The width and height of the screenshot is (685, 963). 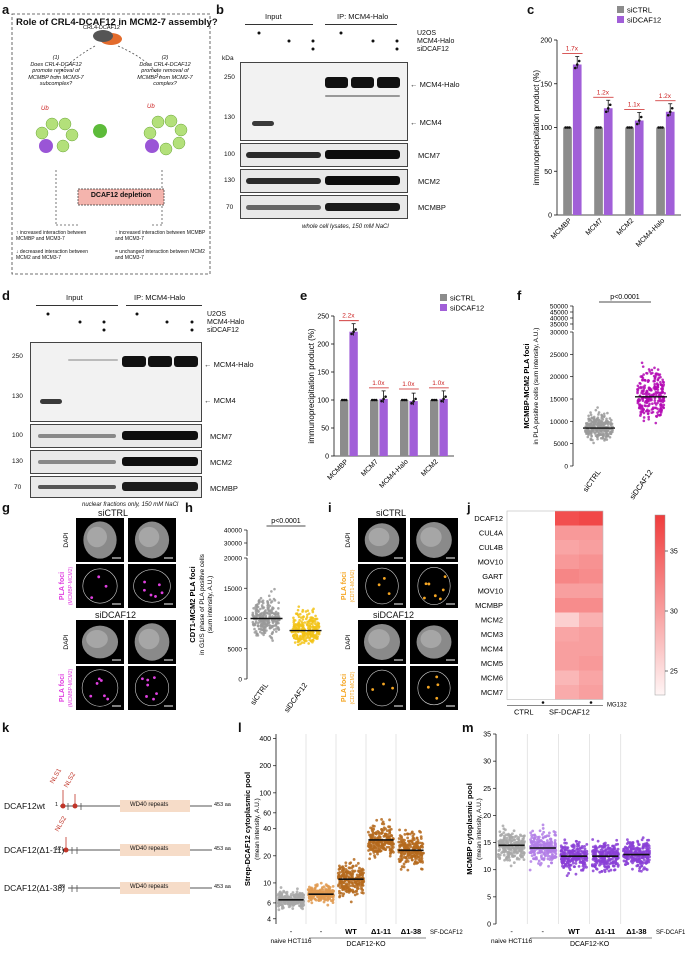 I want to click on y-tick-label: 10, so click(x=487, y=870).